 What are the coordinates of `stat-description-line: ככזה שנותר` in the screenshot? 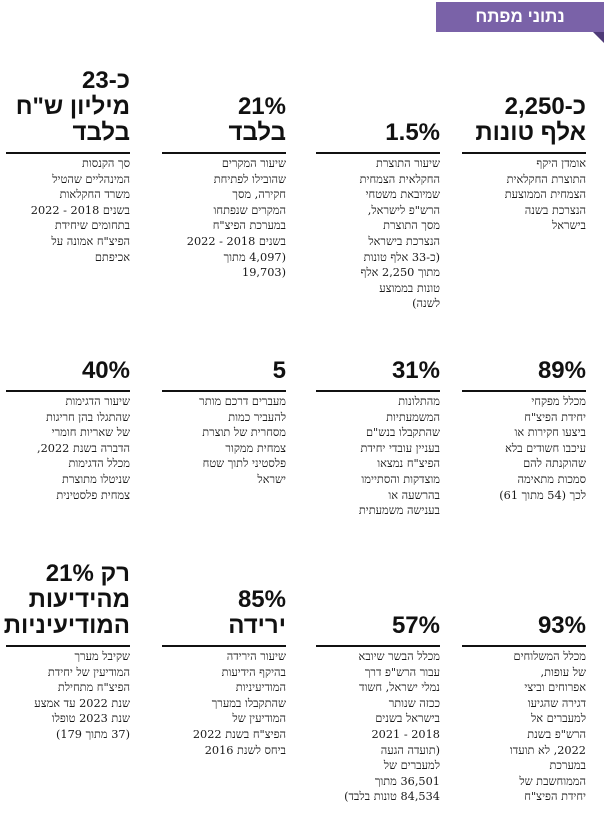 It's located at (414, 703).